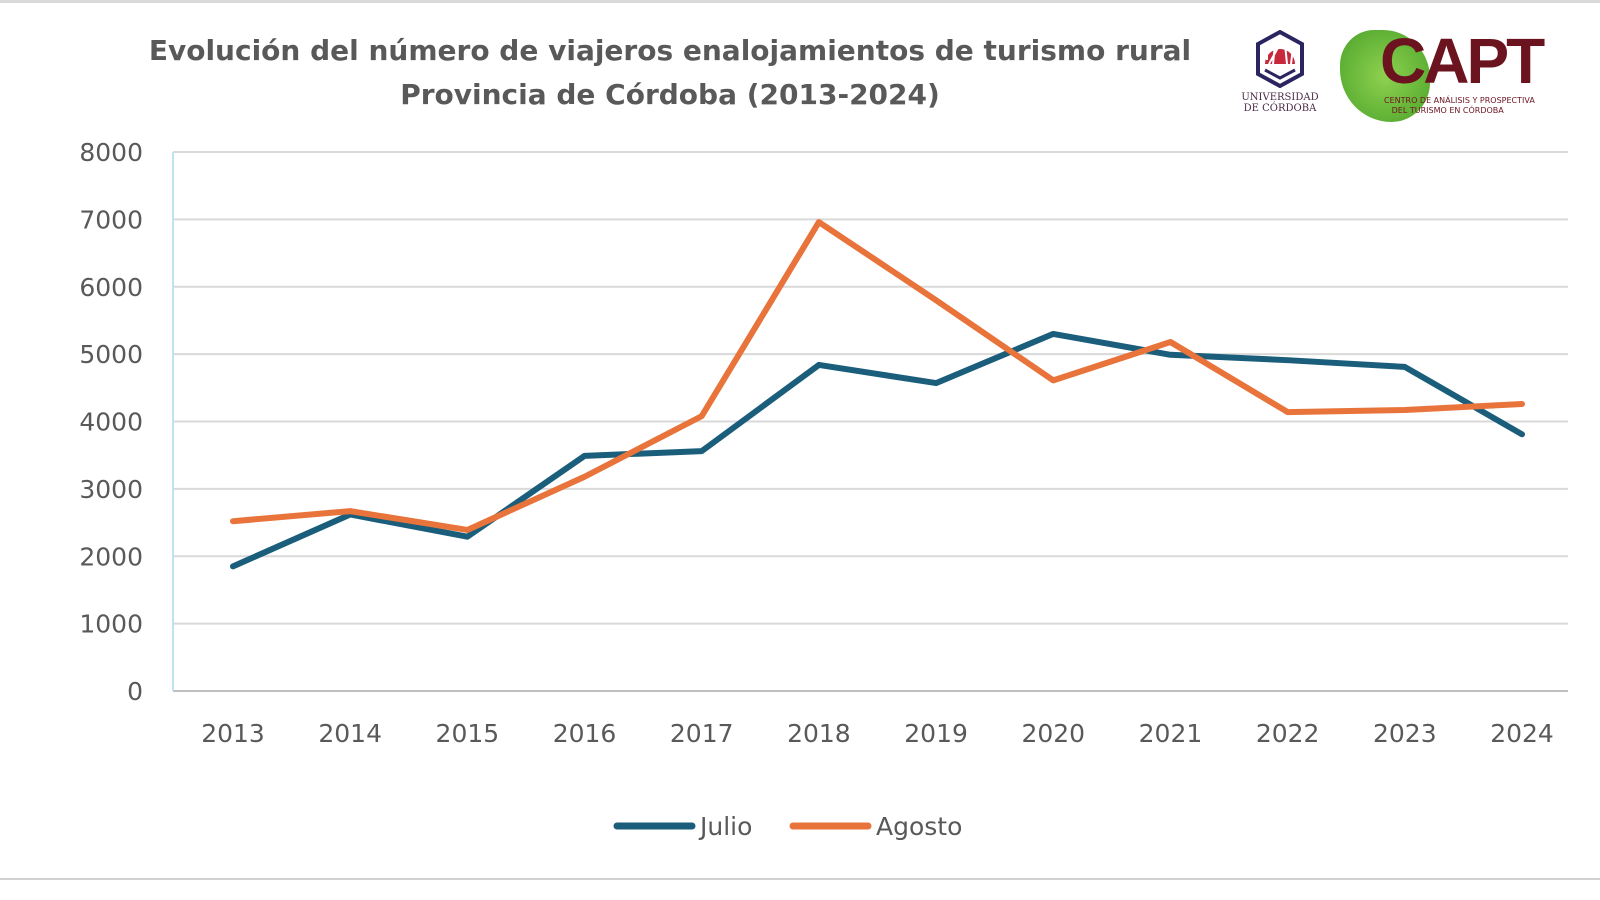 This screenshot has height=900, width=1600. I want to click on x-tick-label: 2013, so click(233, 733).